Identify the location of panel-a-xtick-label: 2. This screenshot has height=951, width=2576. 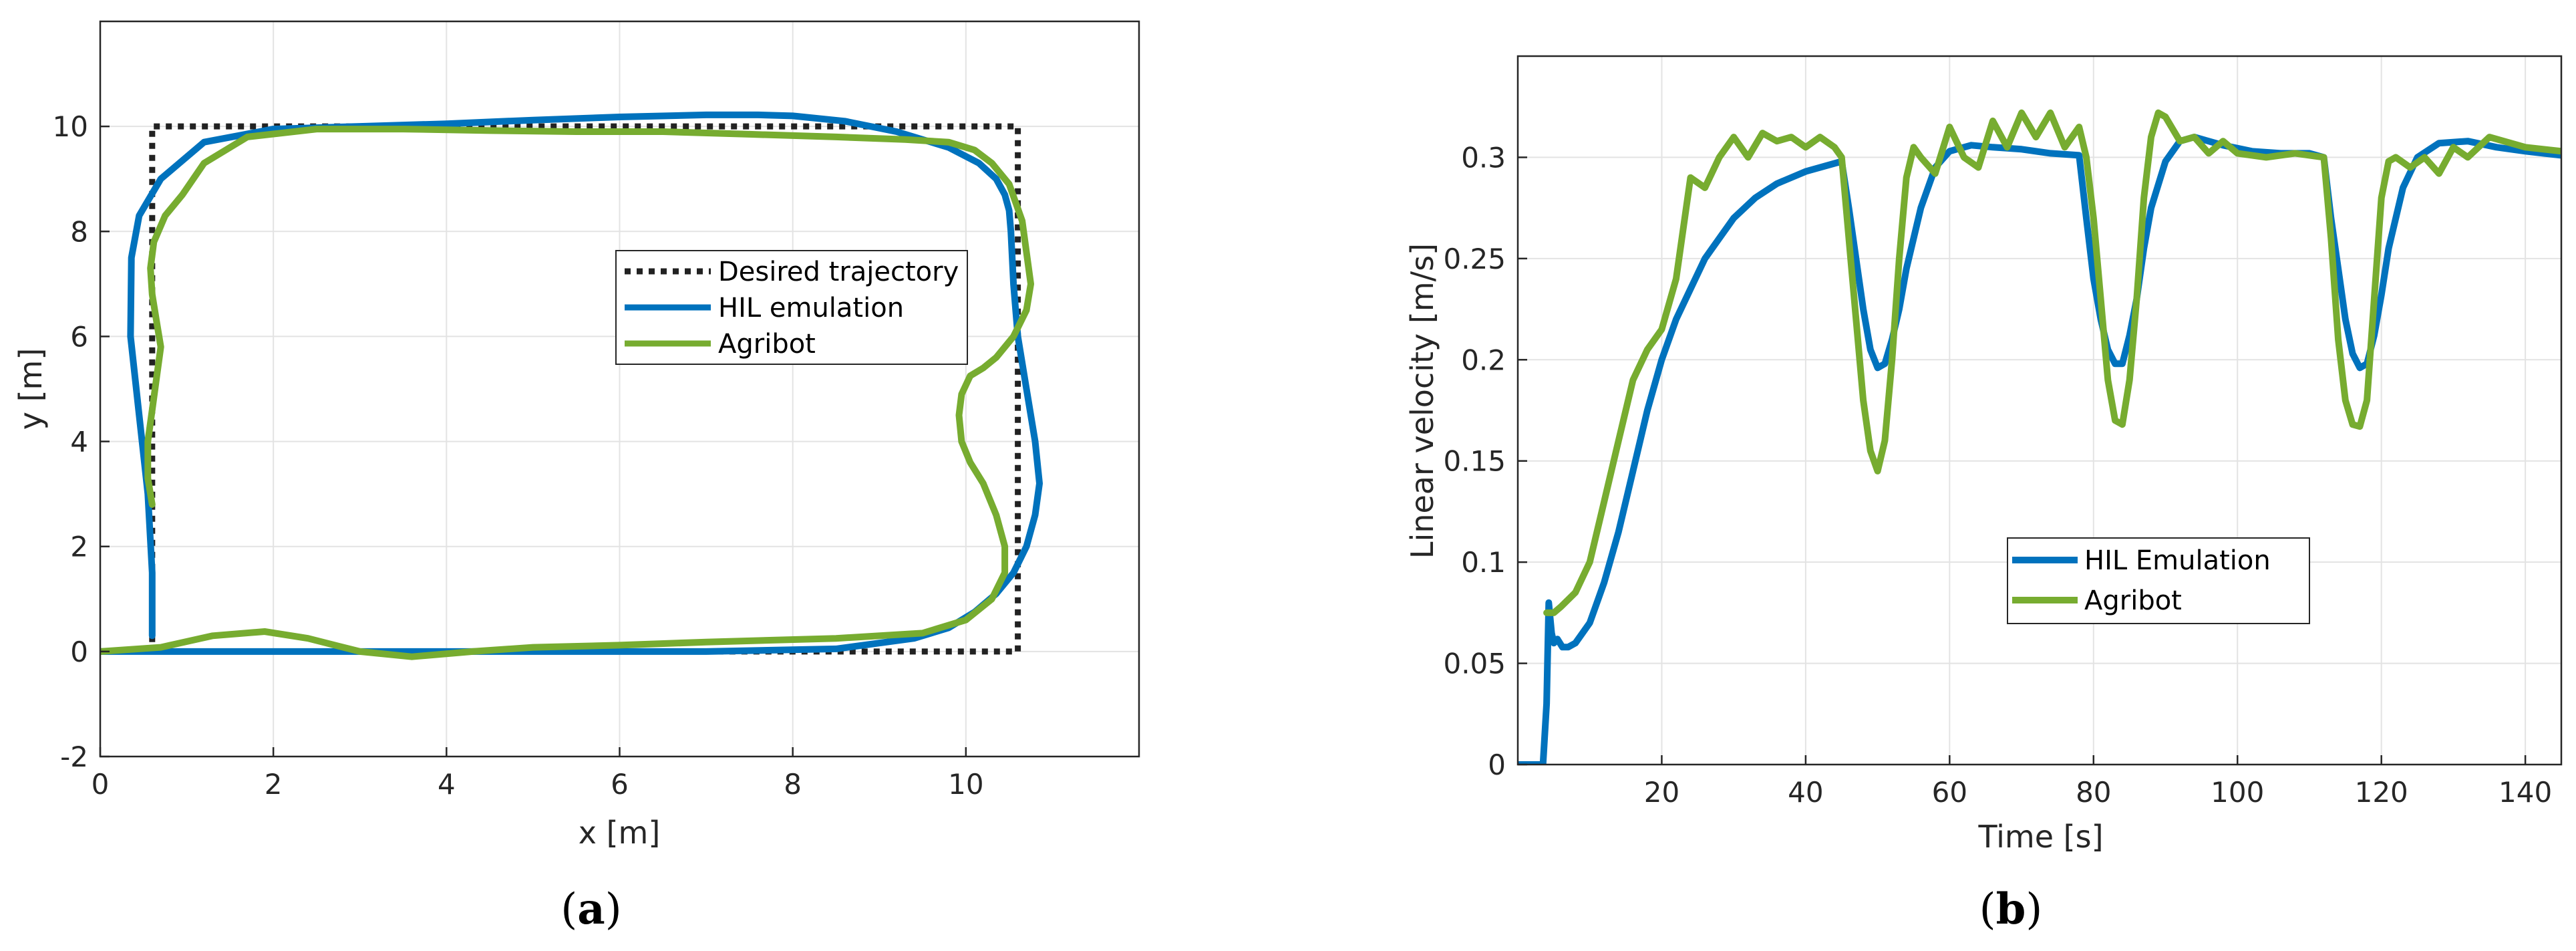
(274, 784).